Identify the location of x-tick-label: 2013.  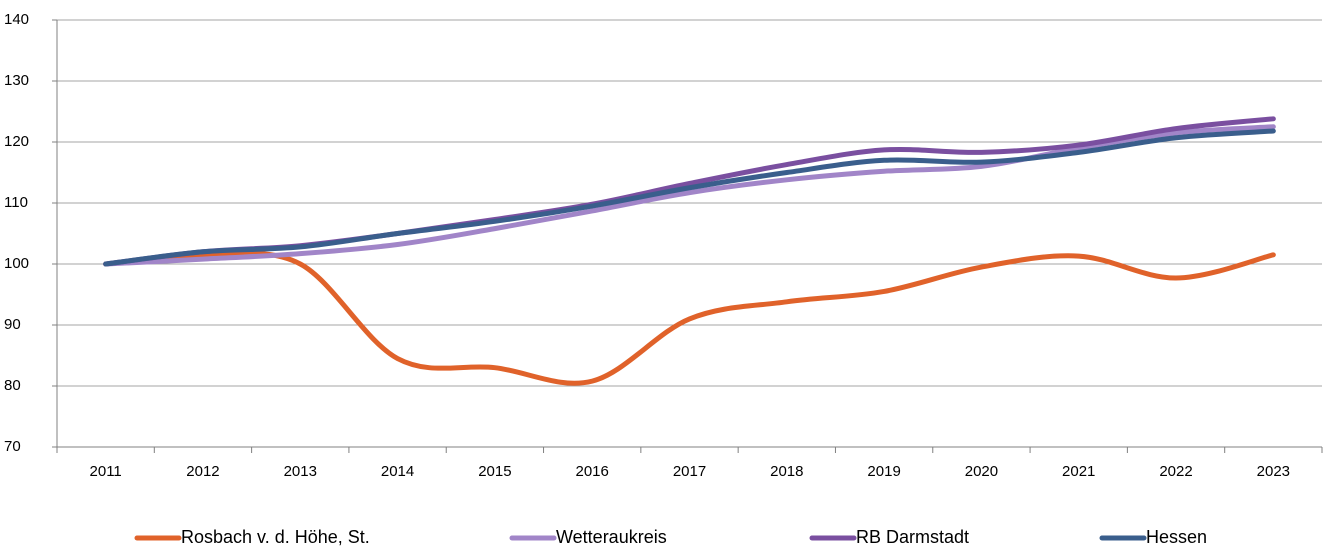
(300, 471).